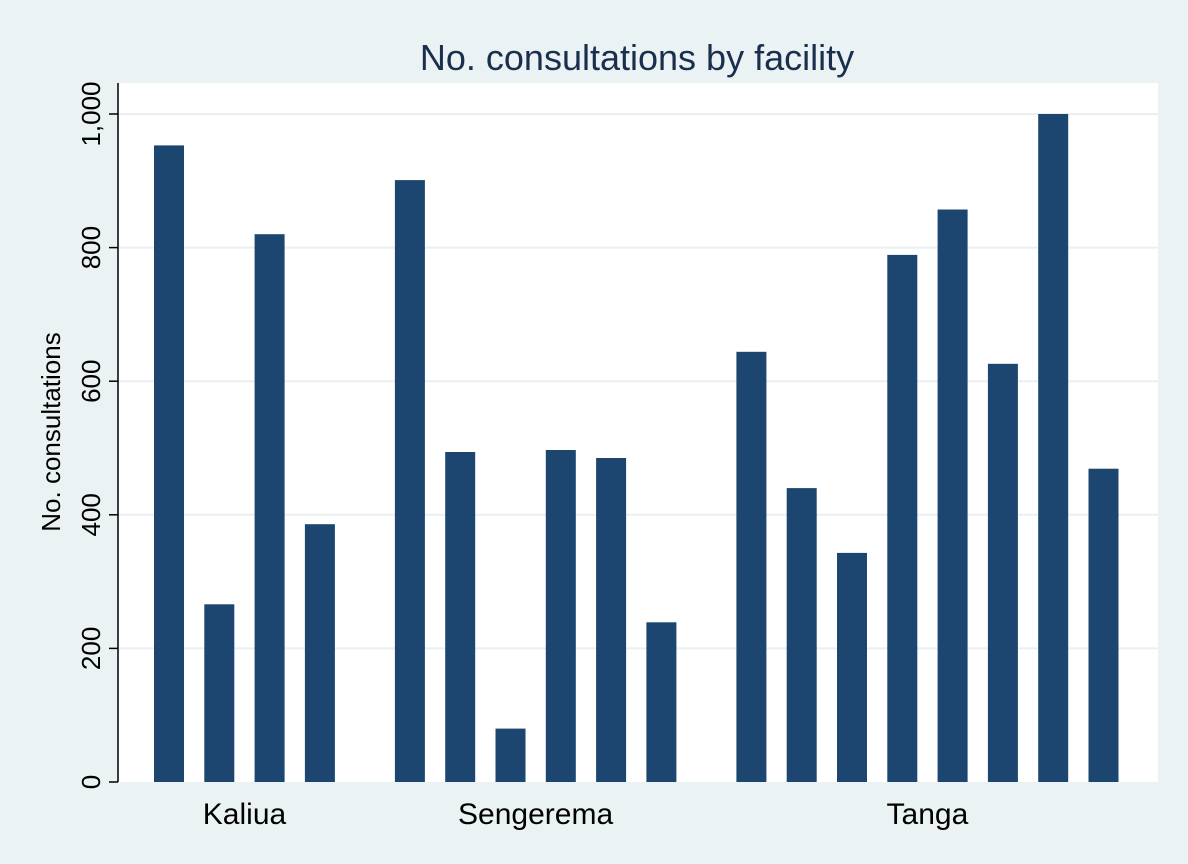 The image size is (1188, 864). I want to click on group-labels: Kaliua Sengerema Tanga, so click(586, 814).